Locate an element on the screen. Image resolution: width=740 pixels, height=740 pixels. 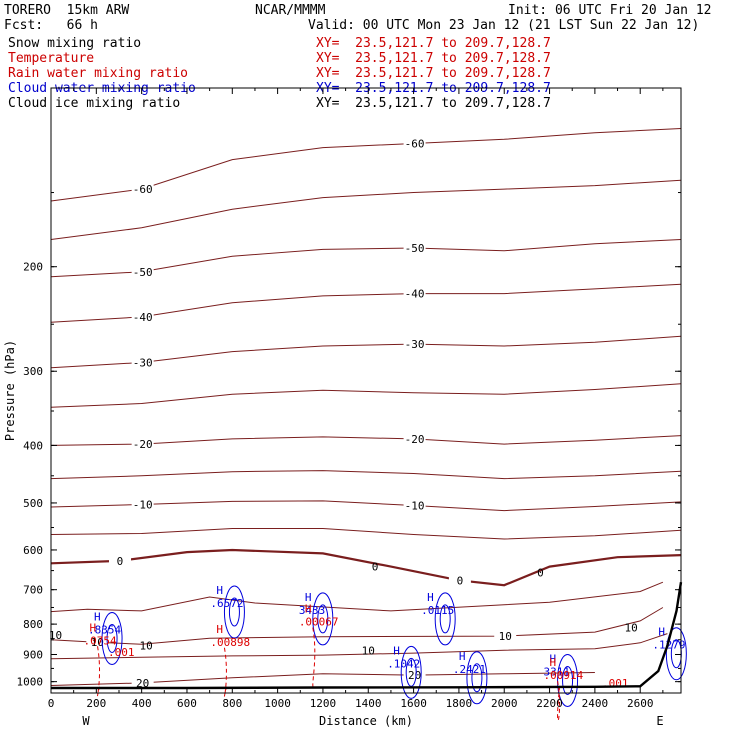
forecast-label: Fcst: 66 h is located at coordinates (51, 25).